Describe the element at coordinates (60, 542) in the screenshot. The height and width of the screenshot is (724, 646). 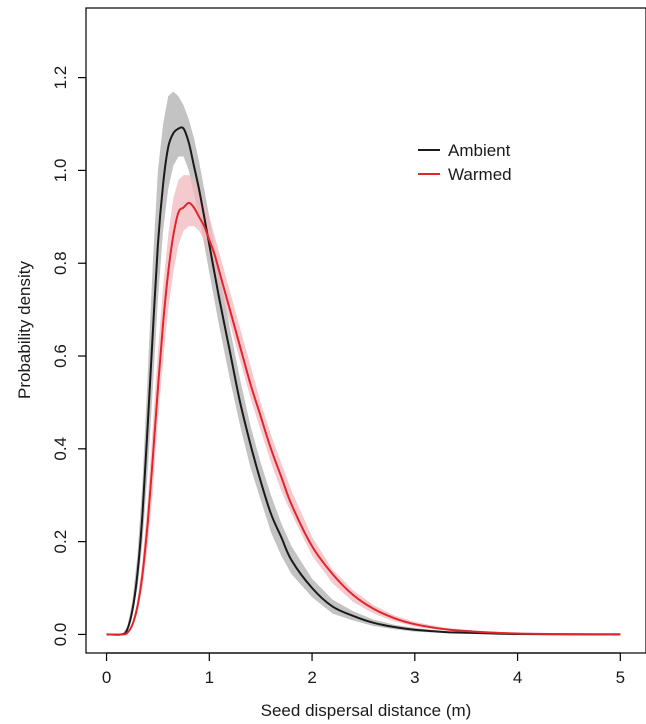
I see `y-tick-label: 0.2` at that location.